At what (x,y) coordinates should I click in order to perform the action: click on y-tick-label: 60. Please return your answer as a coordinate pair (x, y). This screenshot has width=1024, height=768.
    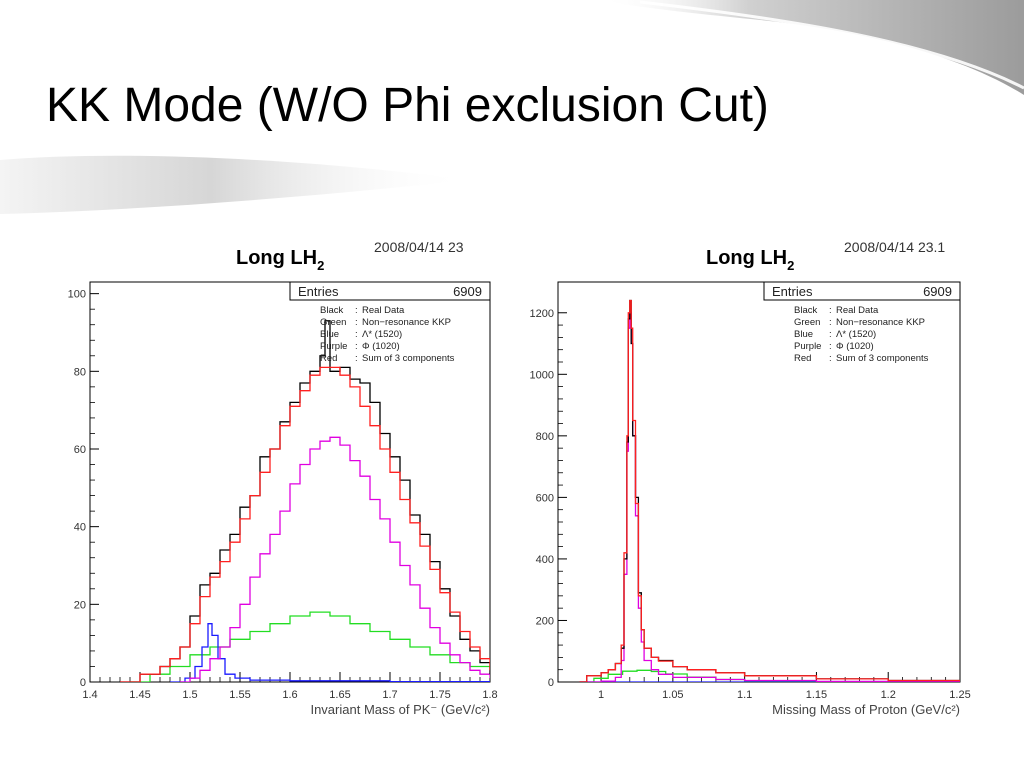
    Looking at the image, I should click on (80, 450).